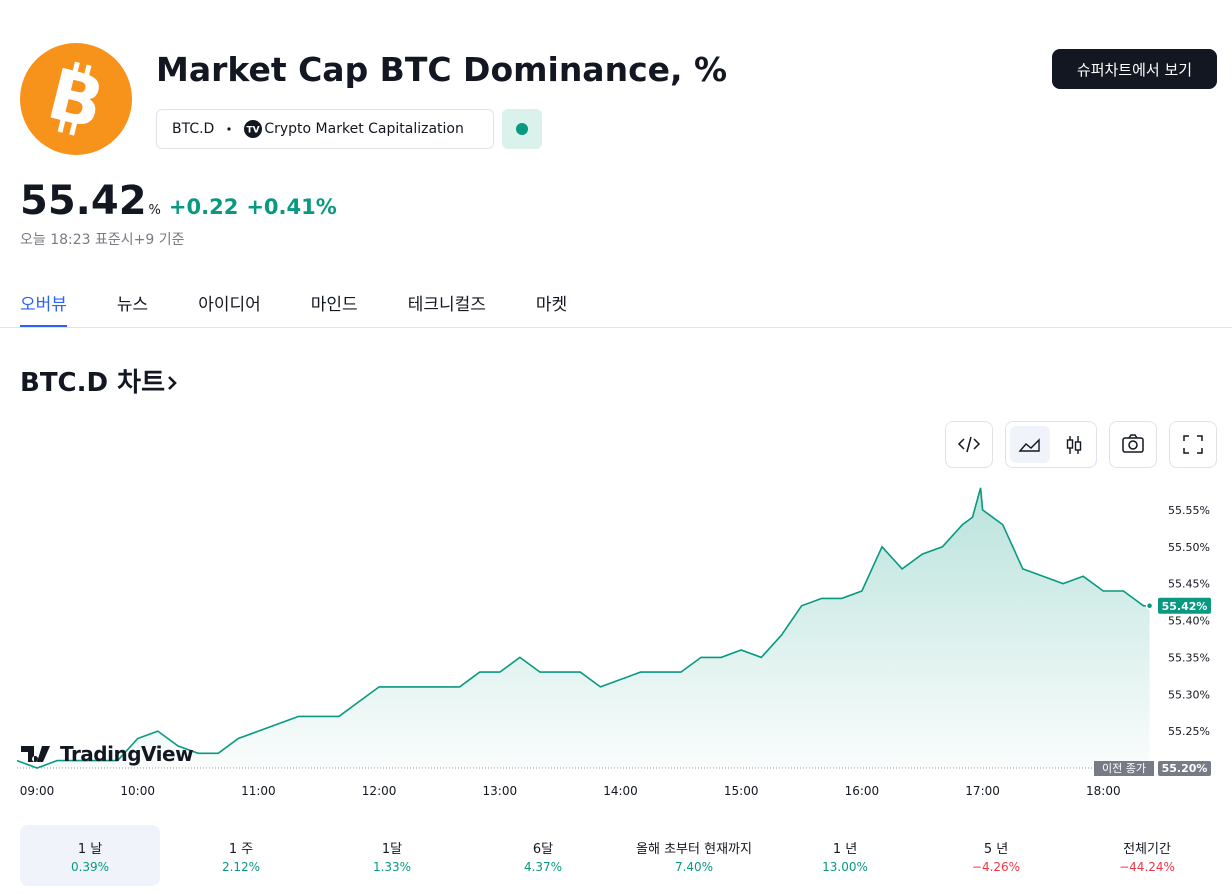 This screenshot has height=894, width=1232. Describe the element at coordinates (446, 305) in the screenshot. I see `tab: 테크니컬즈` at that location.